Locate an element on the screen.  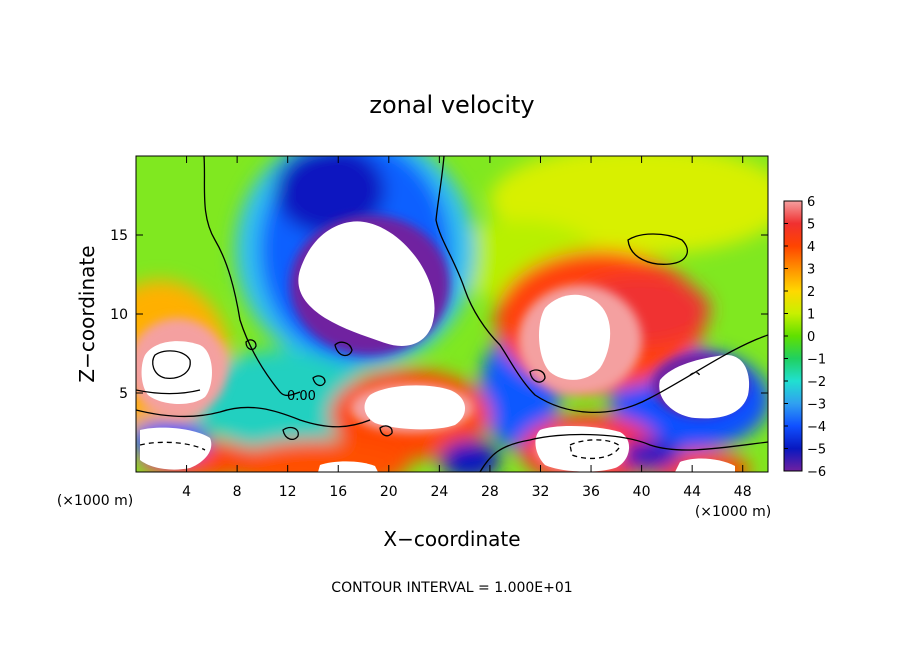
contour-closed is located at coordinates (171, 364).